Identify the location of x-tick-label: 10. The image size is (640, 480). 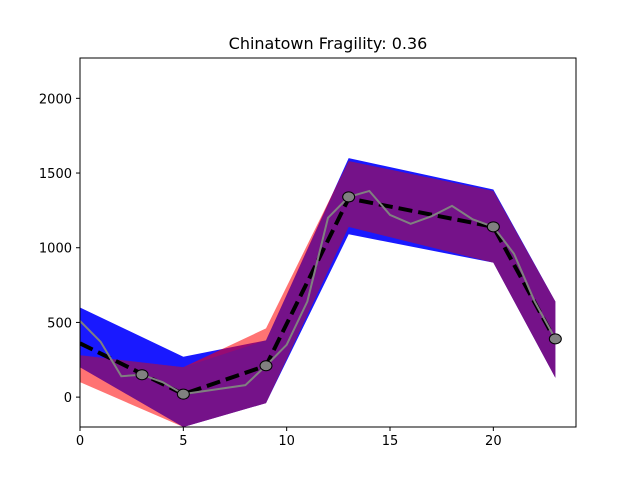
(286, 441).